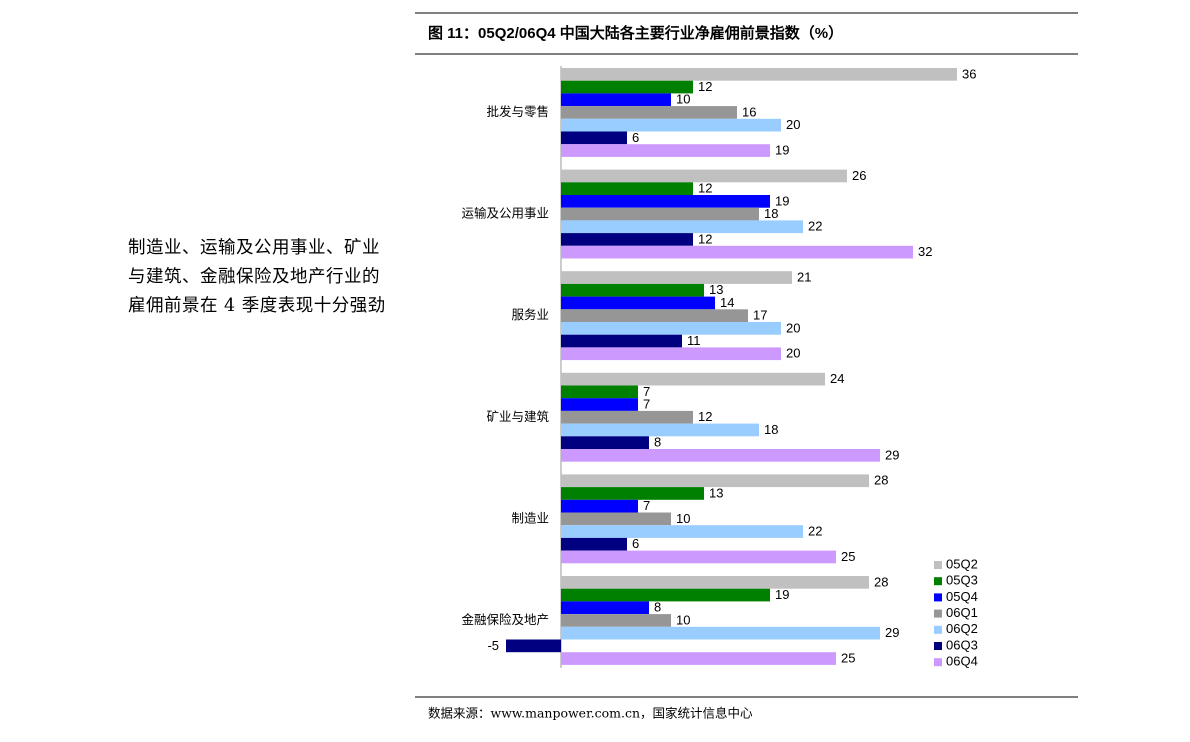  I want to click on data-label: 17, so click(760, 315).